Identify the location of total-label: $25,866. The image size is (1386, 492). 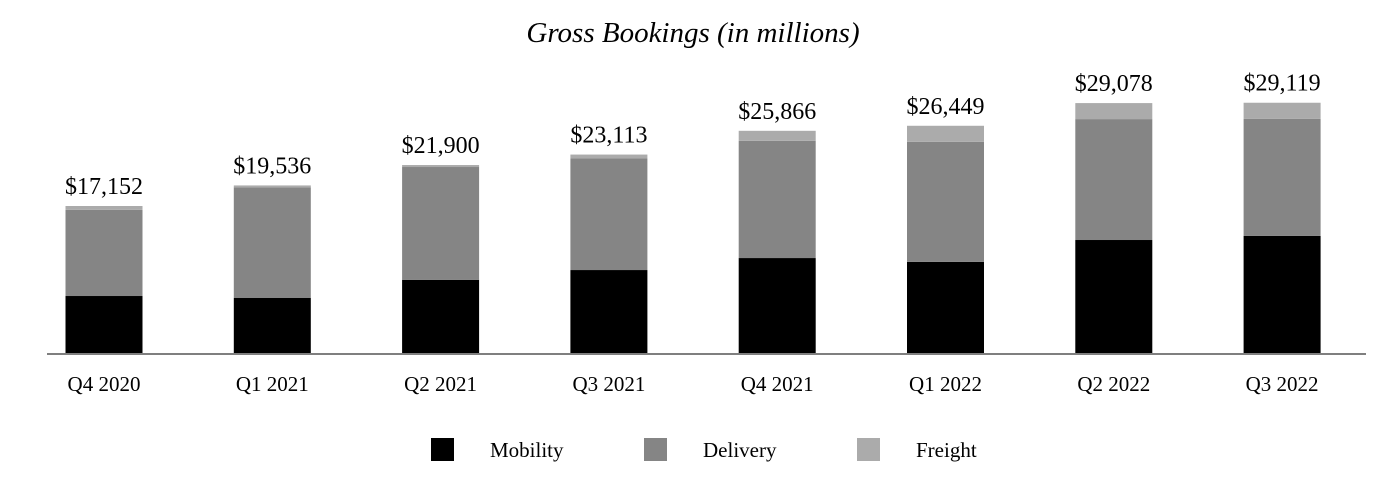
(777, 112).